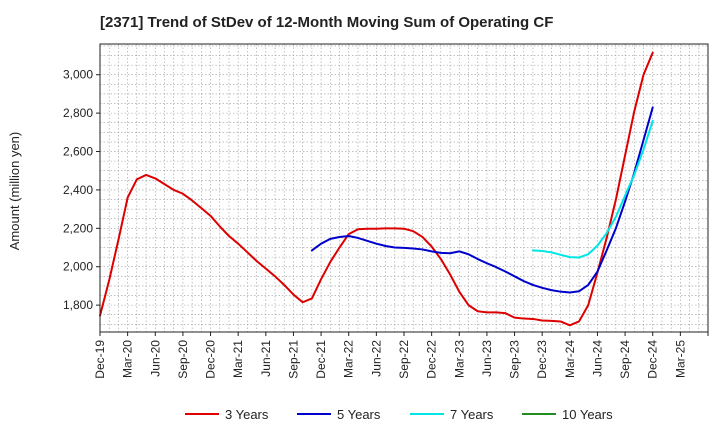 The height and width of the screenshot is (440, 720). Describe the element at coordinates (155, 358) in the screenshot. I see `x-tick-label: Jun-20` at that location.